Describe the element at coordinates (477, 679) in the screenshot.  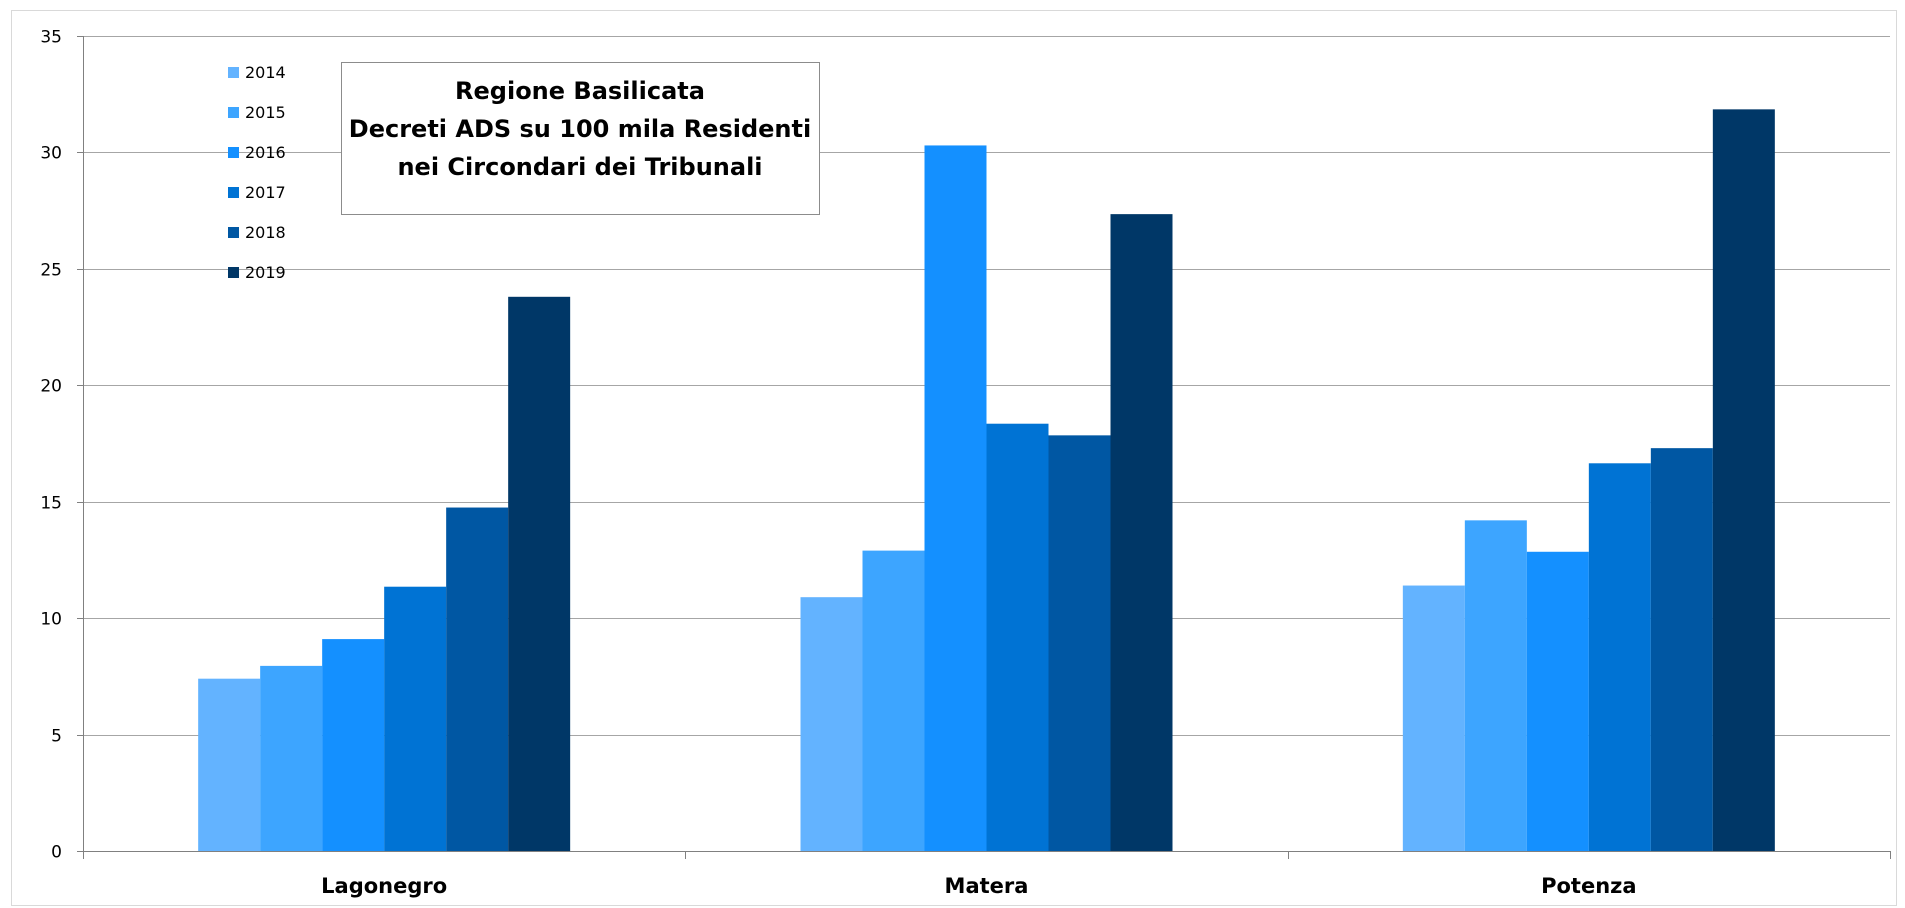
I see `bar-2018-lagonegro` at that location.